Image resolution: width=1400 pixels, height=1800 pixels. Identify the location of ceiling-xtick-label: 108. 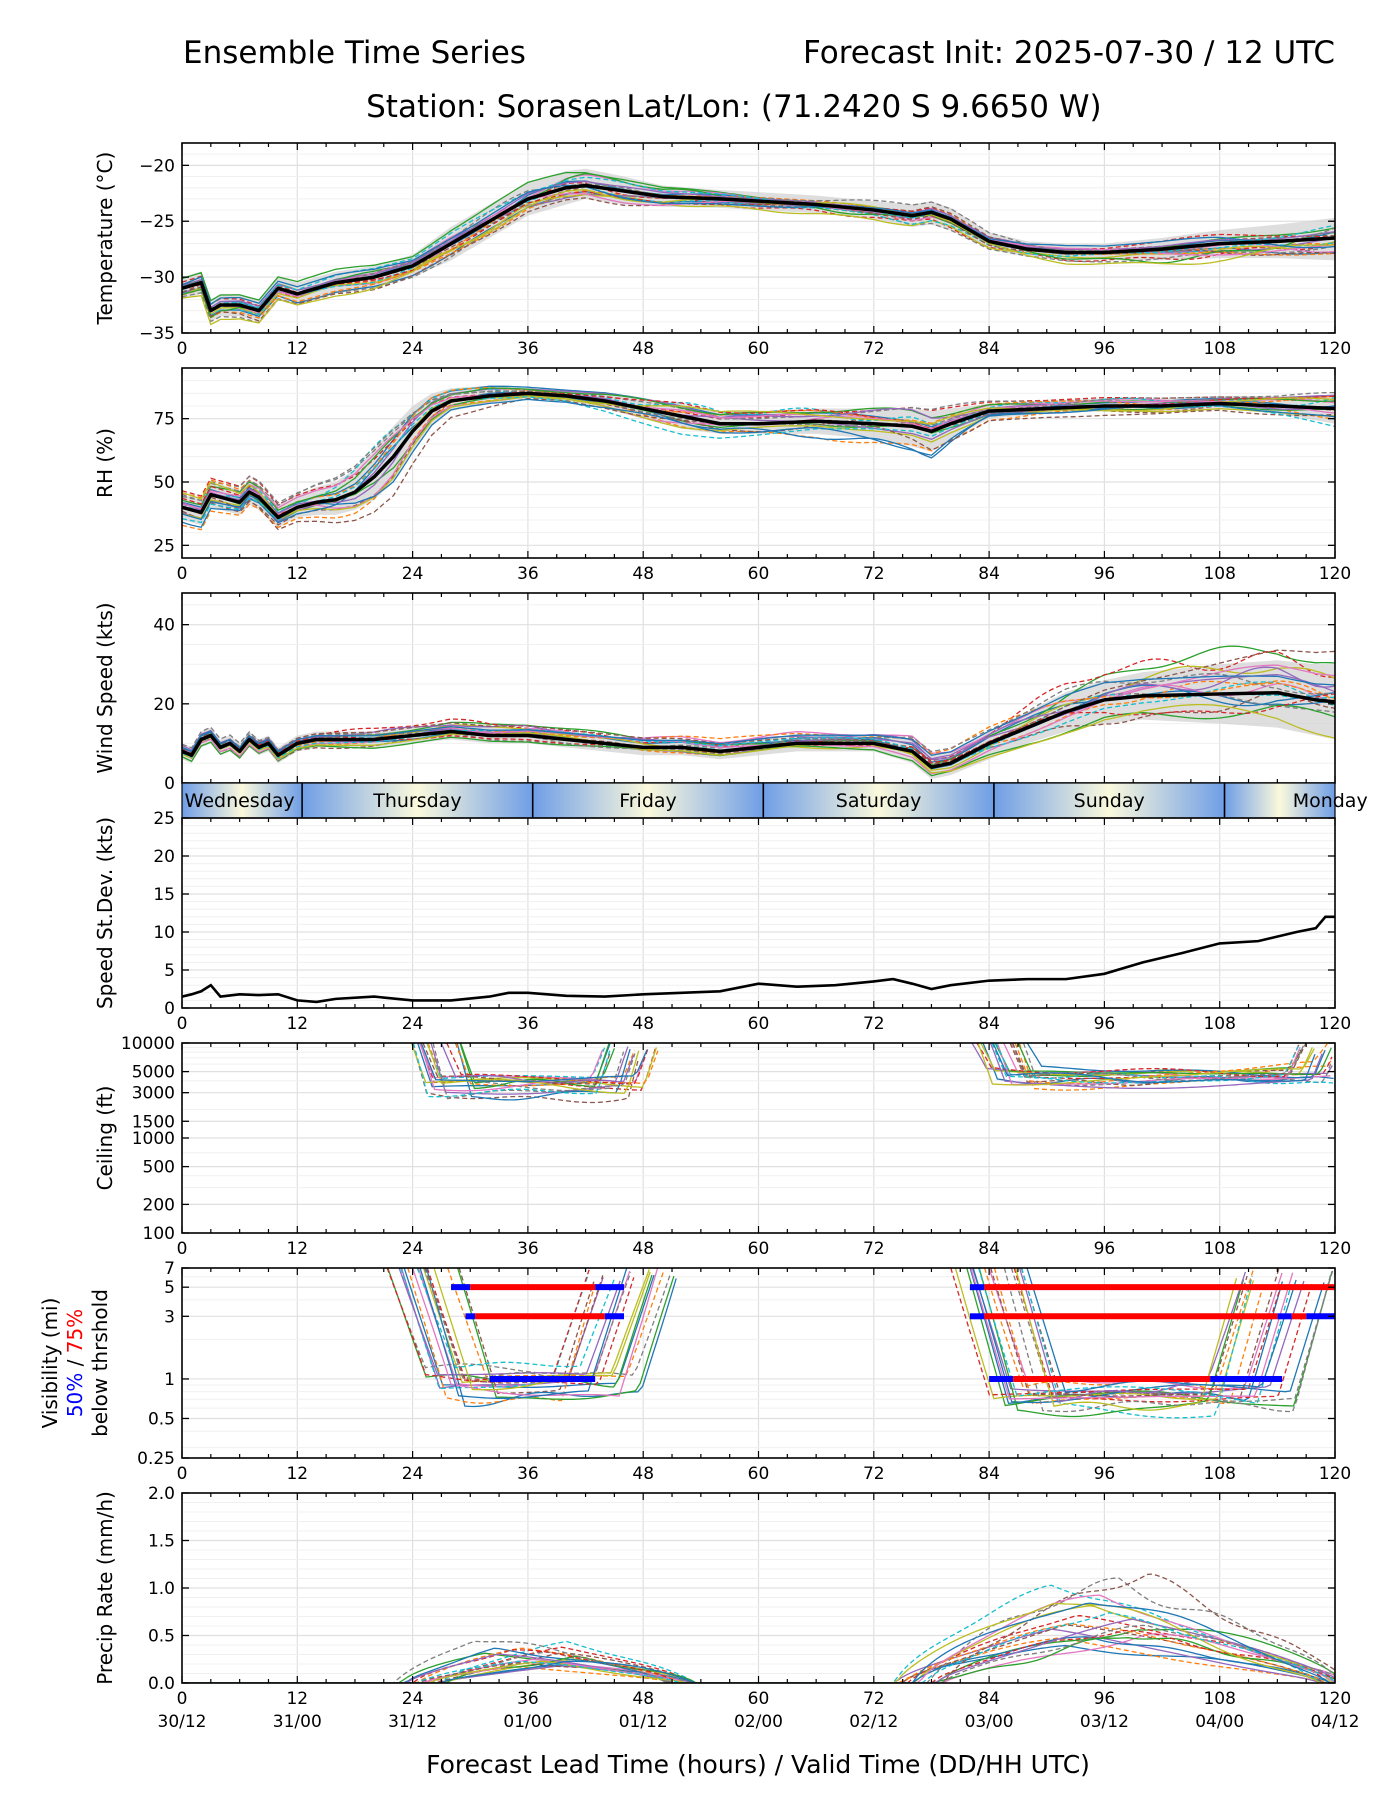
(1219, 1249).